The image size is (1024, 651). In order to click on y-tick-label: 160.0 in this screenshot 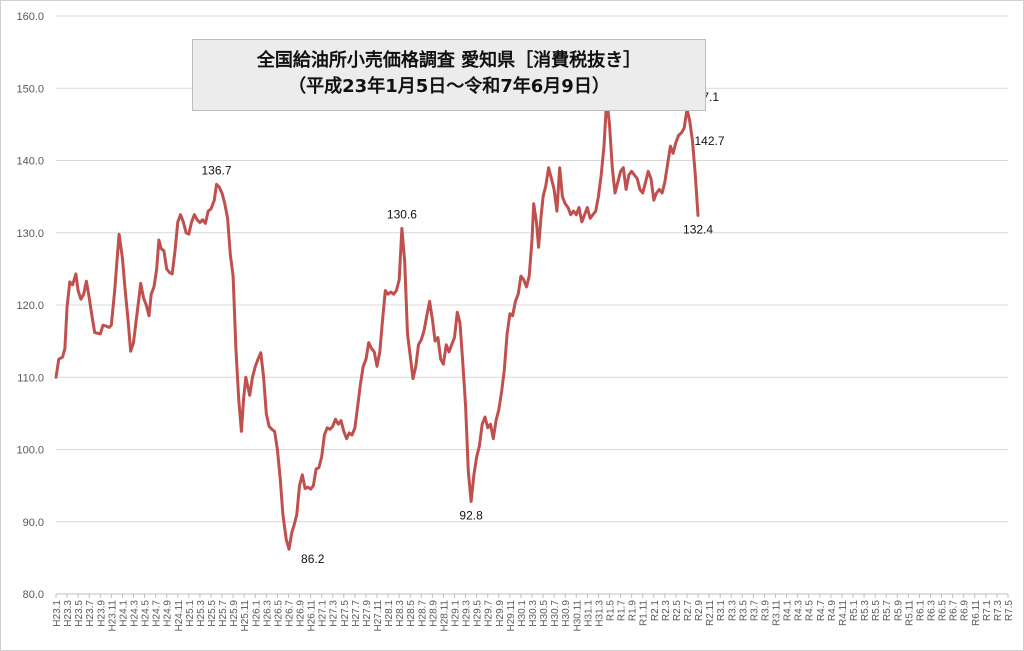, I will do `click(30, 17)`.